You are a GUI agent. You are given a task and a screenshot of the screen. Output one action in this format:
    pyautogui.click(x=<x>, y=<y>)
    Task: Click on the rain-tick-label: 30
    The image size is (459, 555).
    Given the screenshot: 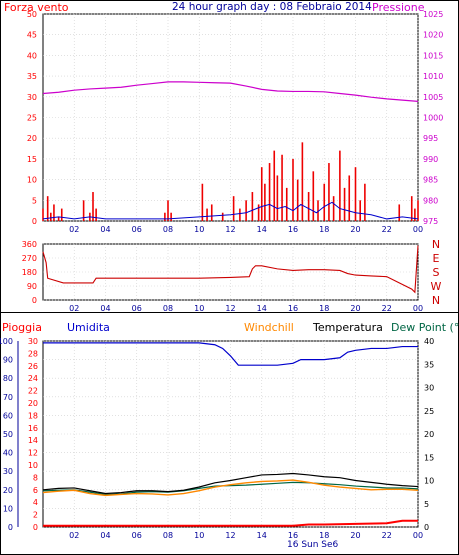 What is the action you would take?
    pyautogui.click(x=33, y=341)
    